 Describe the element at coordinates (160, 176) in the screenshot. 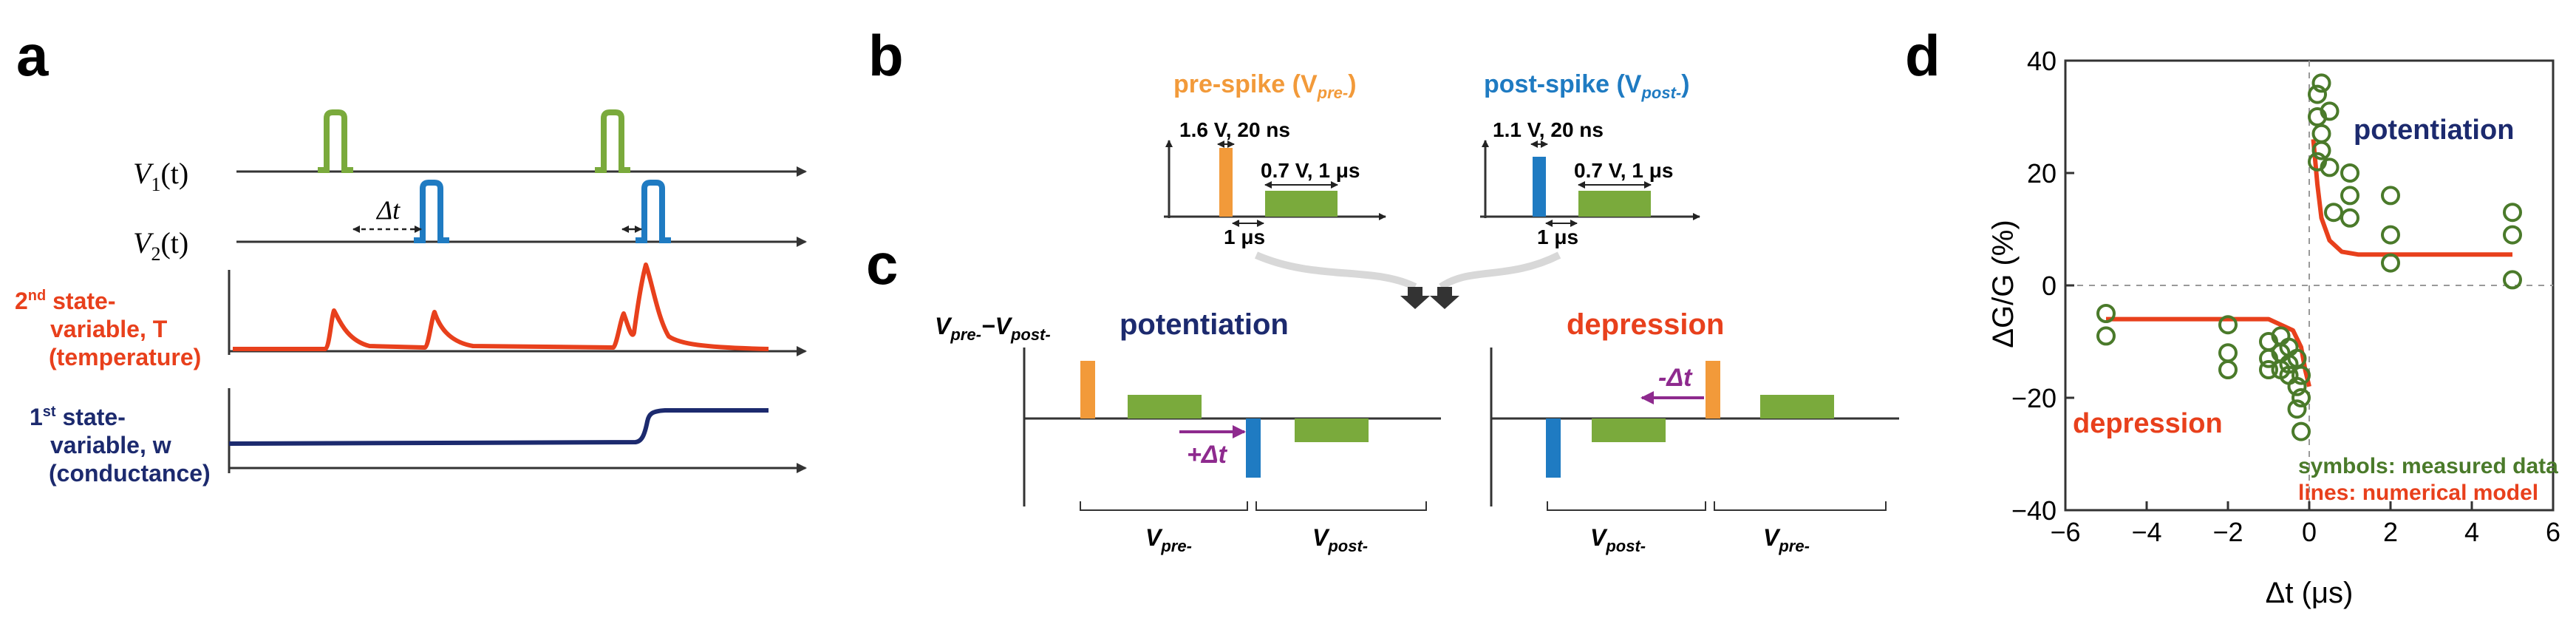

I see `v1-label: V1(t)` at that location.